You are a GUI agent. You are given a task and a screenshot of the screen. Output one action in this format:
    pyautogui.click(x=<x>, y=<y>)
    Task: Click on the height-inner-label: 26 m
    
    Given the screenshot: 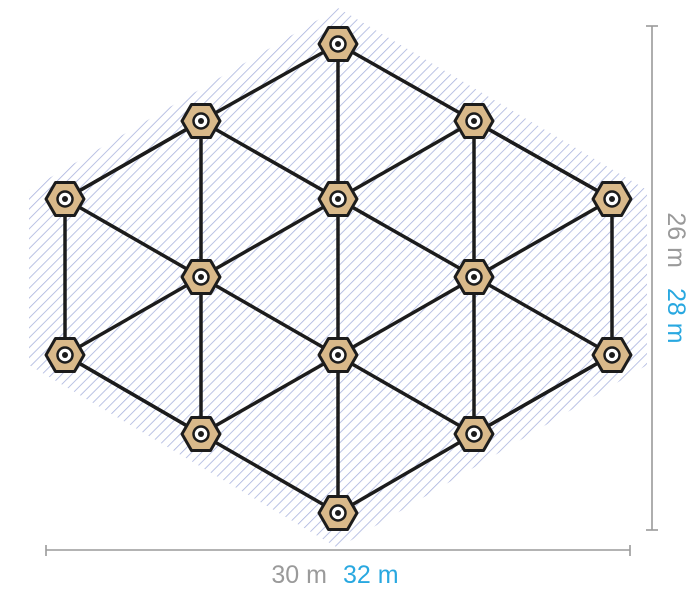 What is the action you would take?
    pyautogui.click(x=676, y=240)
    